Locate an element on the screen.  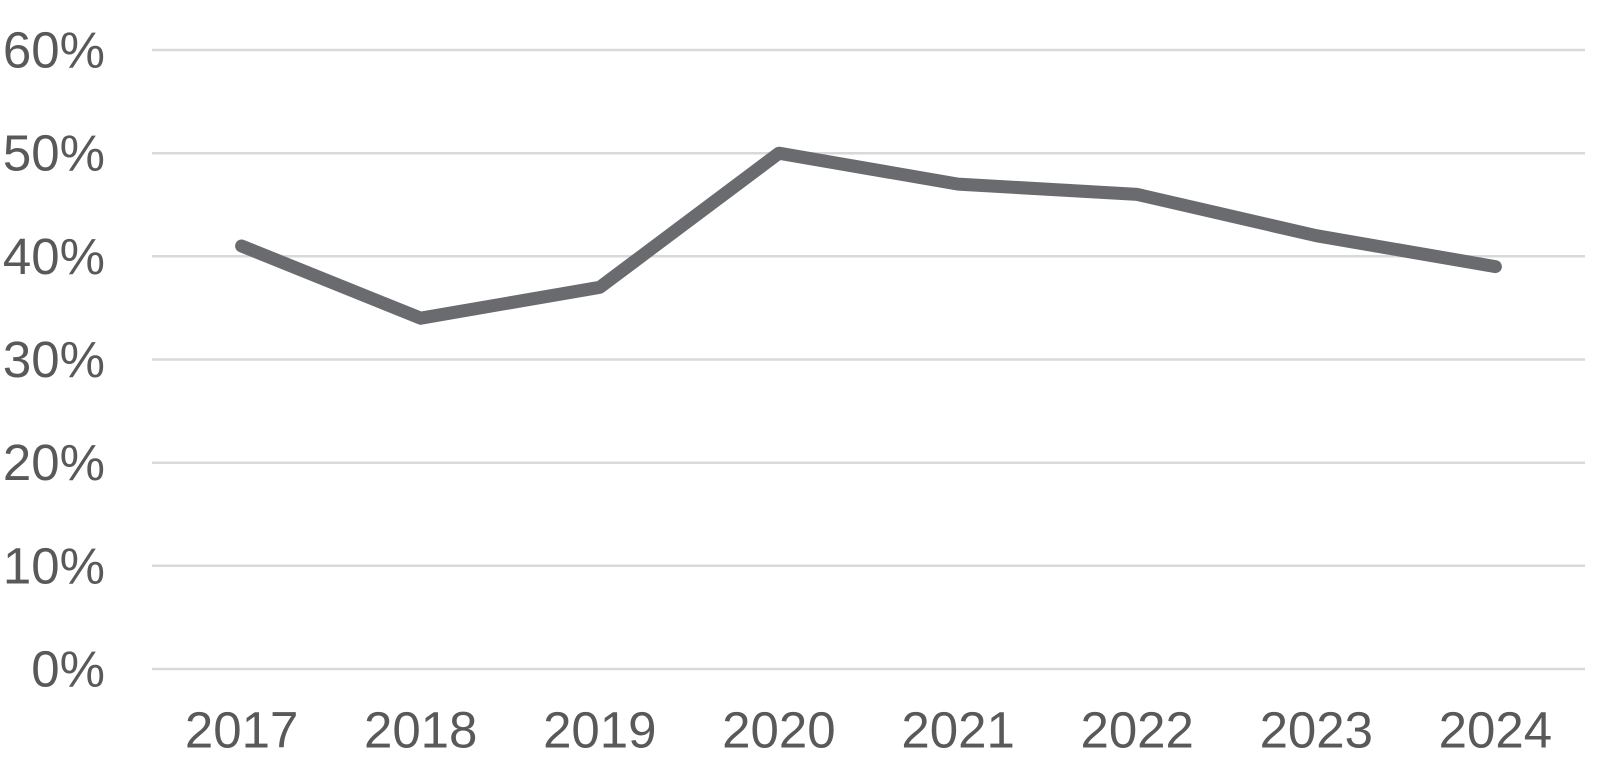
y-axis-tick-label: 30% is located at coordinates (54, 359).